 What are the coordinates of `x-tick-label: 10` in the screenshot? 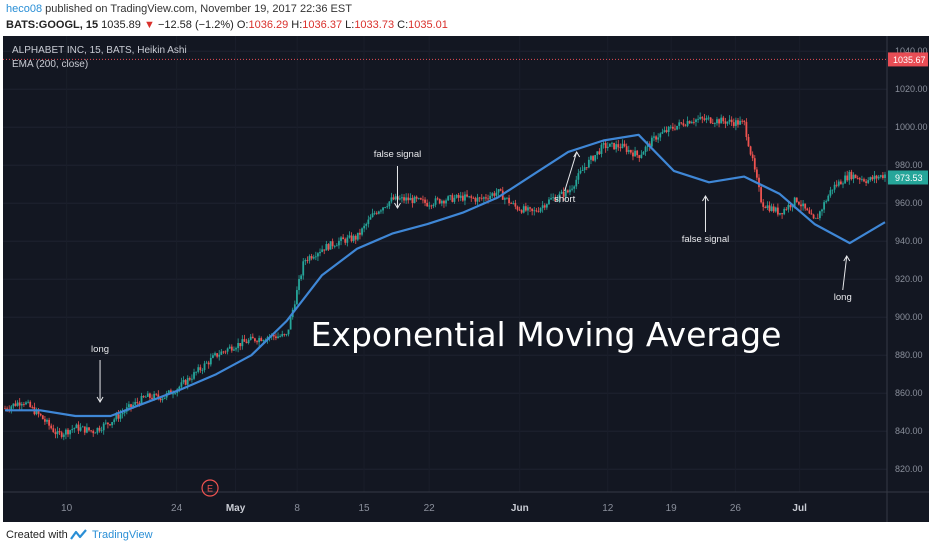 It's located at (67, 508).